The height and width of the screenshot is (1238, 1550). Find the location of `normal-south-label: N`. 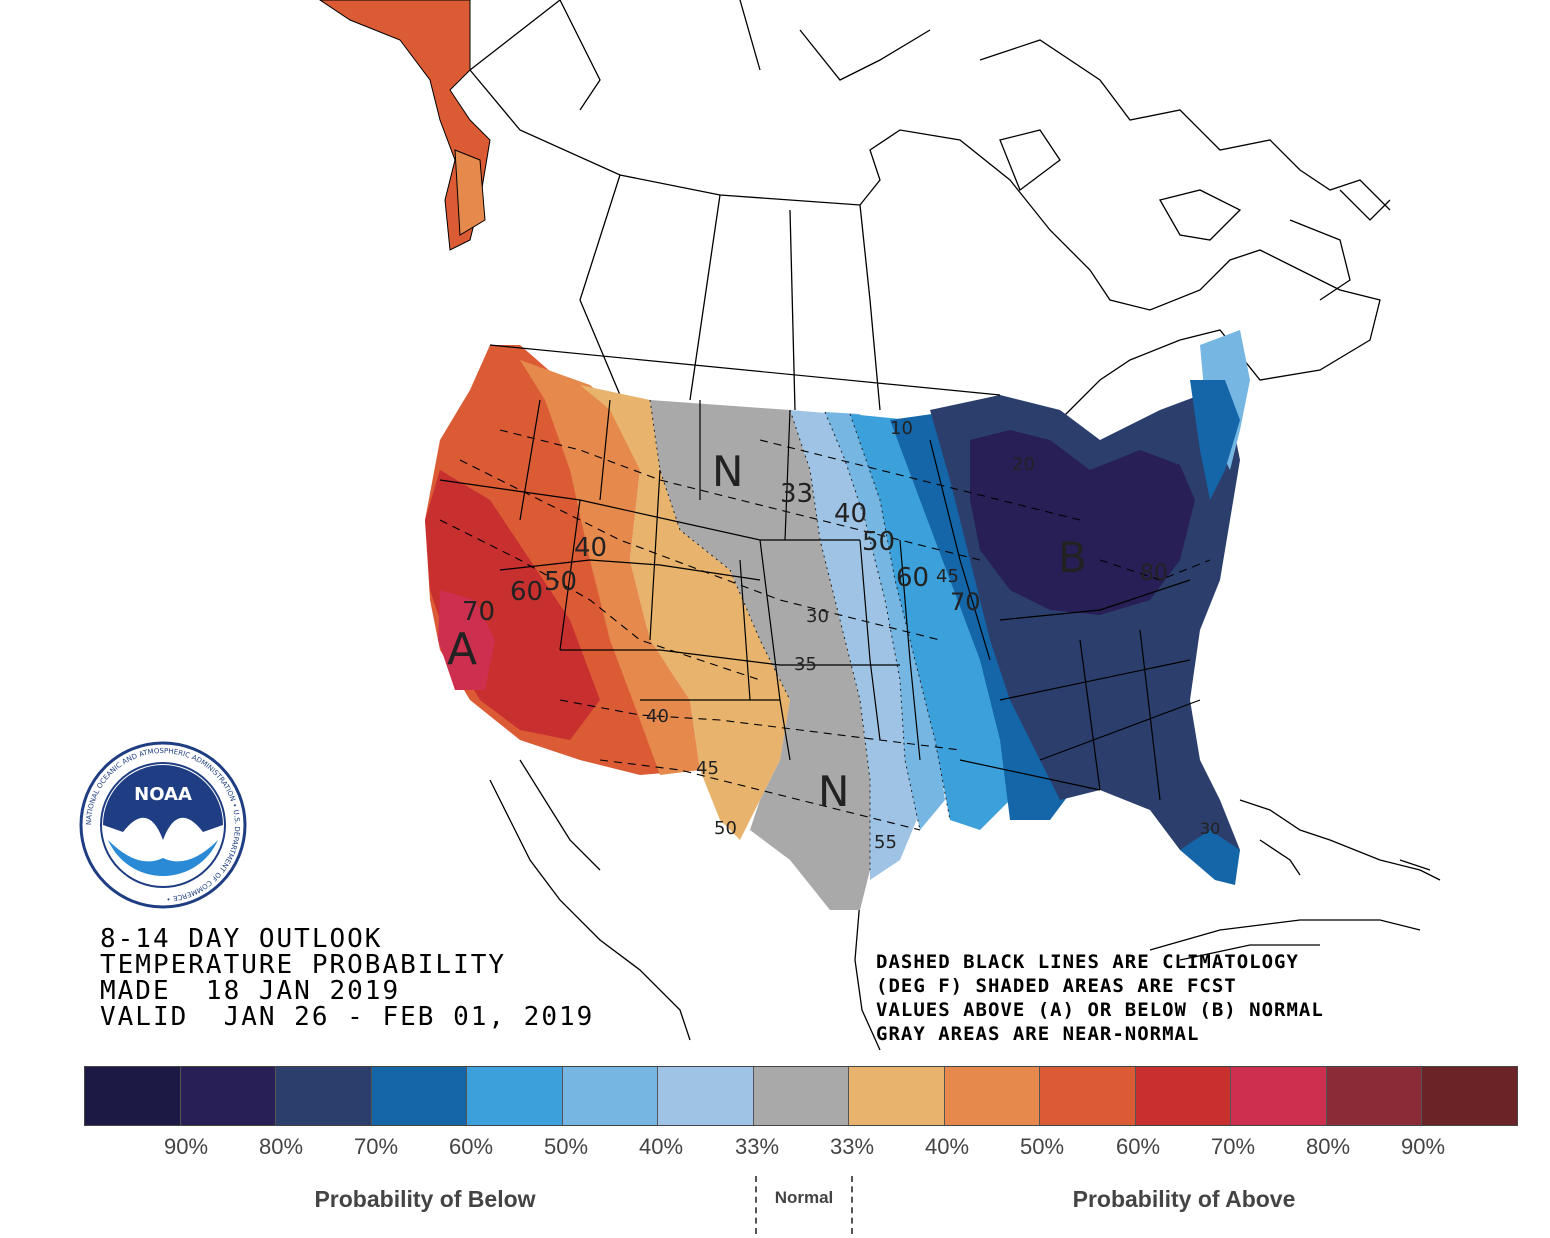

normal-south-label: N is located at coordinates (833, 791).